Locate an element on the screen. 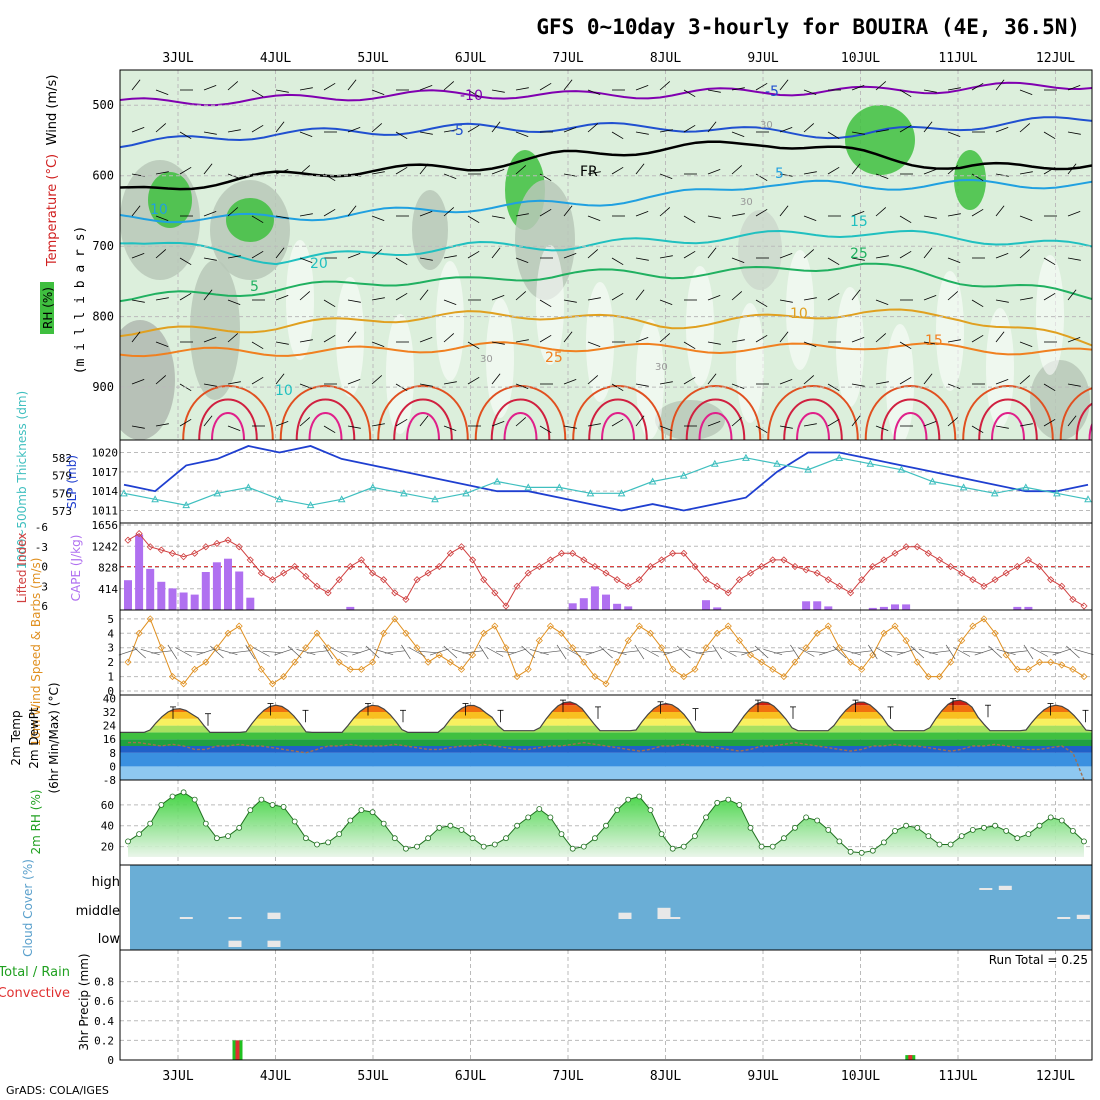 The image size is (1100, 1100). thickness-tick: 579 is located at coordinates (62, 476).